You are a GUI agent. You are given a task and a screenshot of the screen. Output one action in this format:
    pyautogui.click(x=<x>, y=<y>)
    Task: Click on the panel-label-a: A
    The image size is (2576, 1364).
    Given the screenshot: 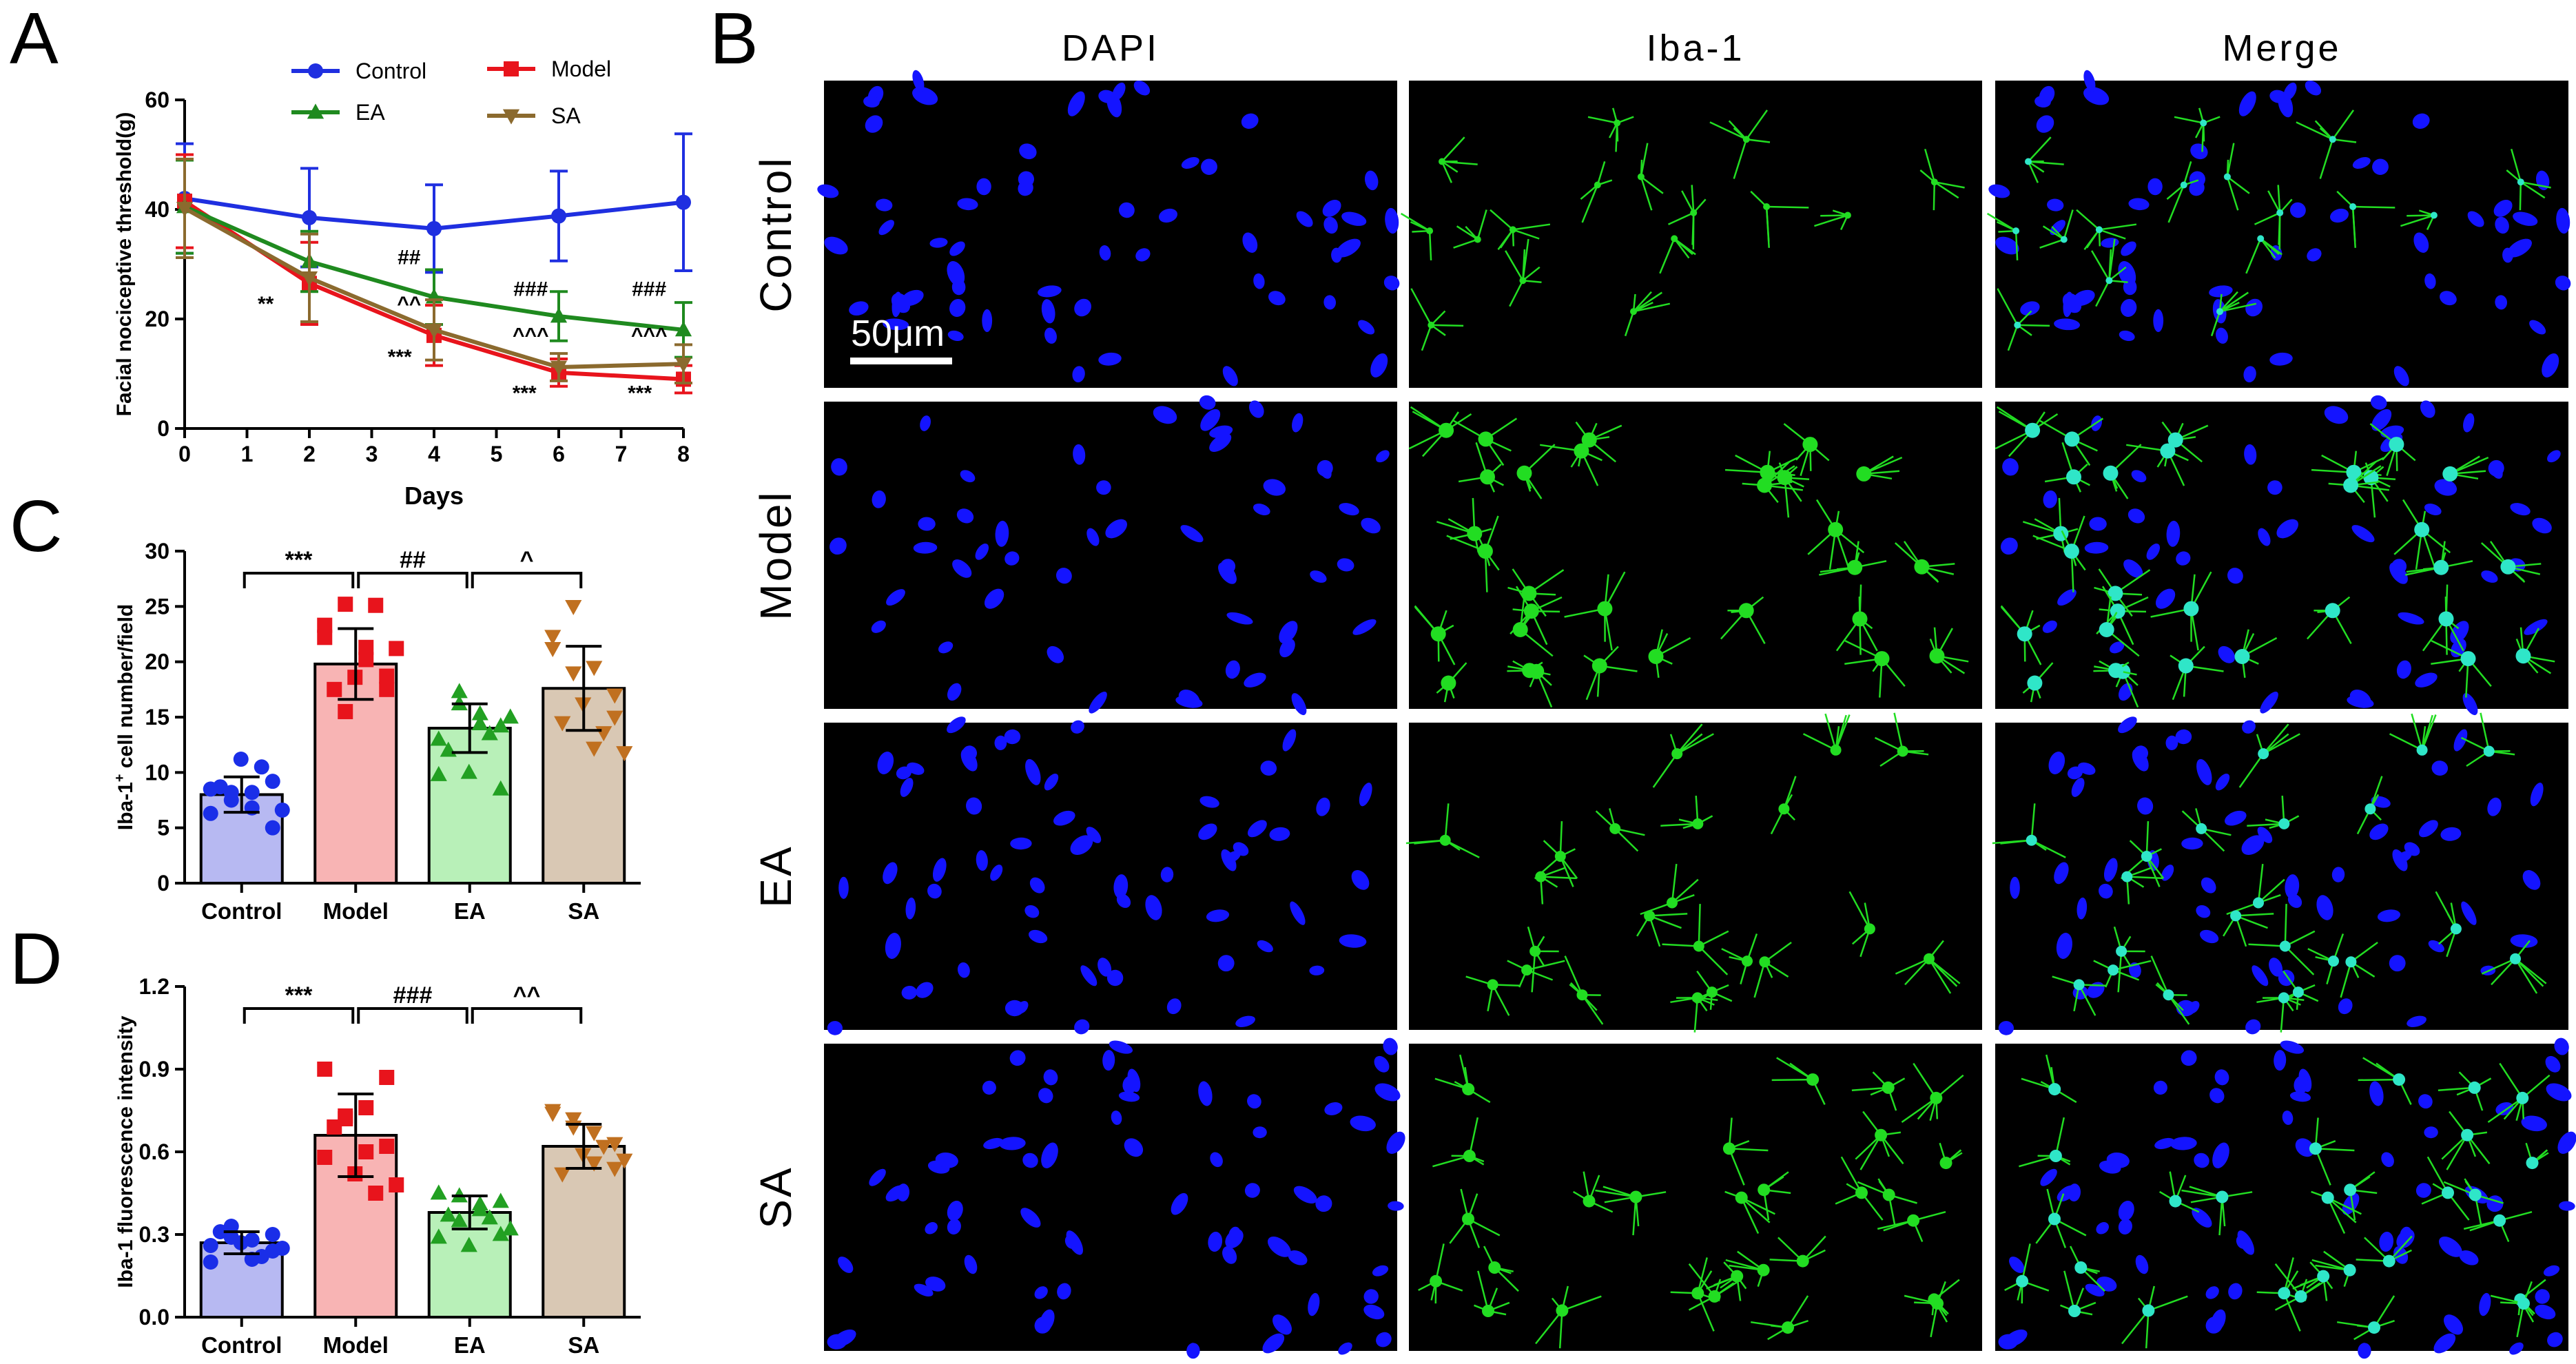 What is the action you would take?
    pyautogui.click(x=34, y=39)
    